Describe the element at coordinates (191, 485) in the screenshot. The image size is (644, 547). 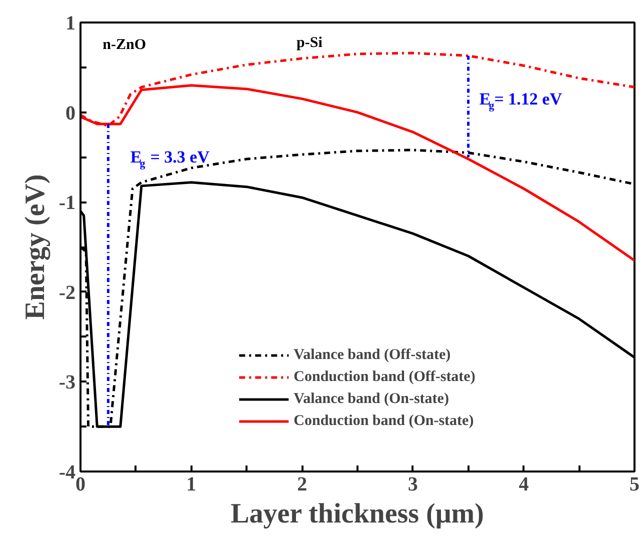
I see `x-tick-label: 1` at that location.